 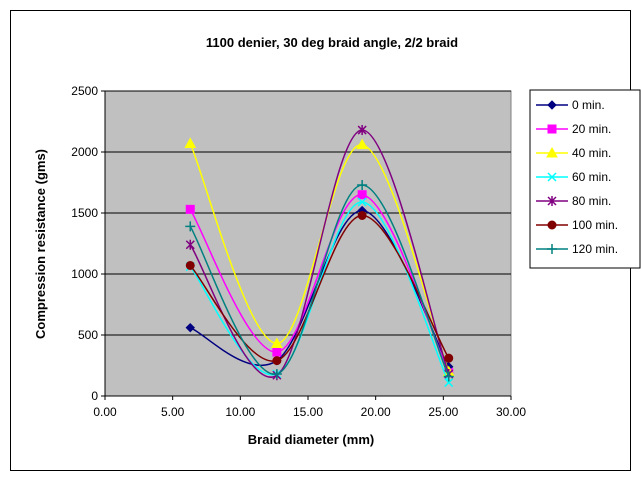 What do you see at coordinates (376, 412) in the screenshot?
I see `x-tick-label: 20.00` at bounding box center [376, 412].